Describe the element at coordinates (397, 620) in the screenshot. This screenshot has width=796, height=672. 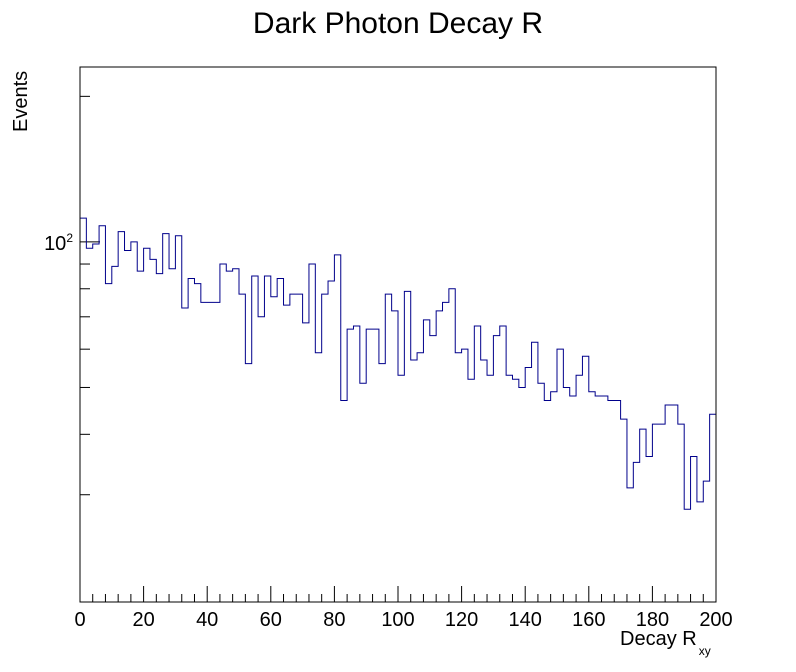
I see `x-tick-label: 100` at that location.